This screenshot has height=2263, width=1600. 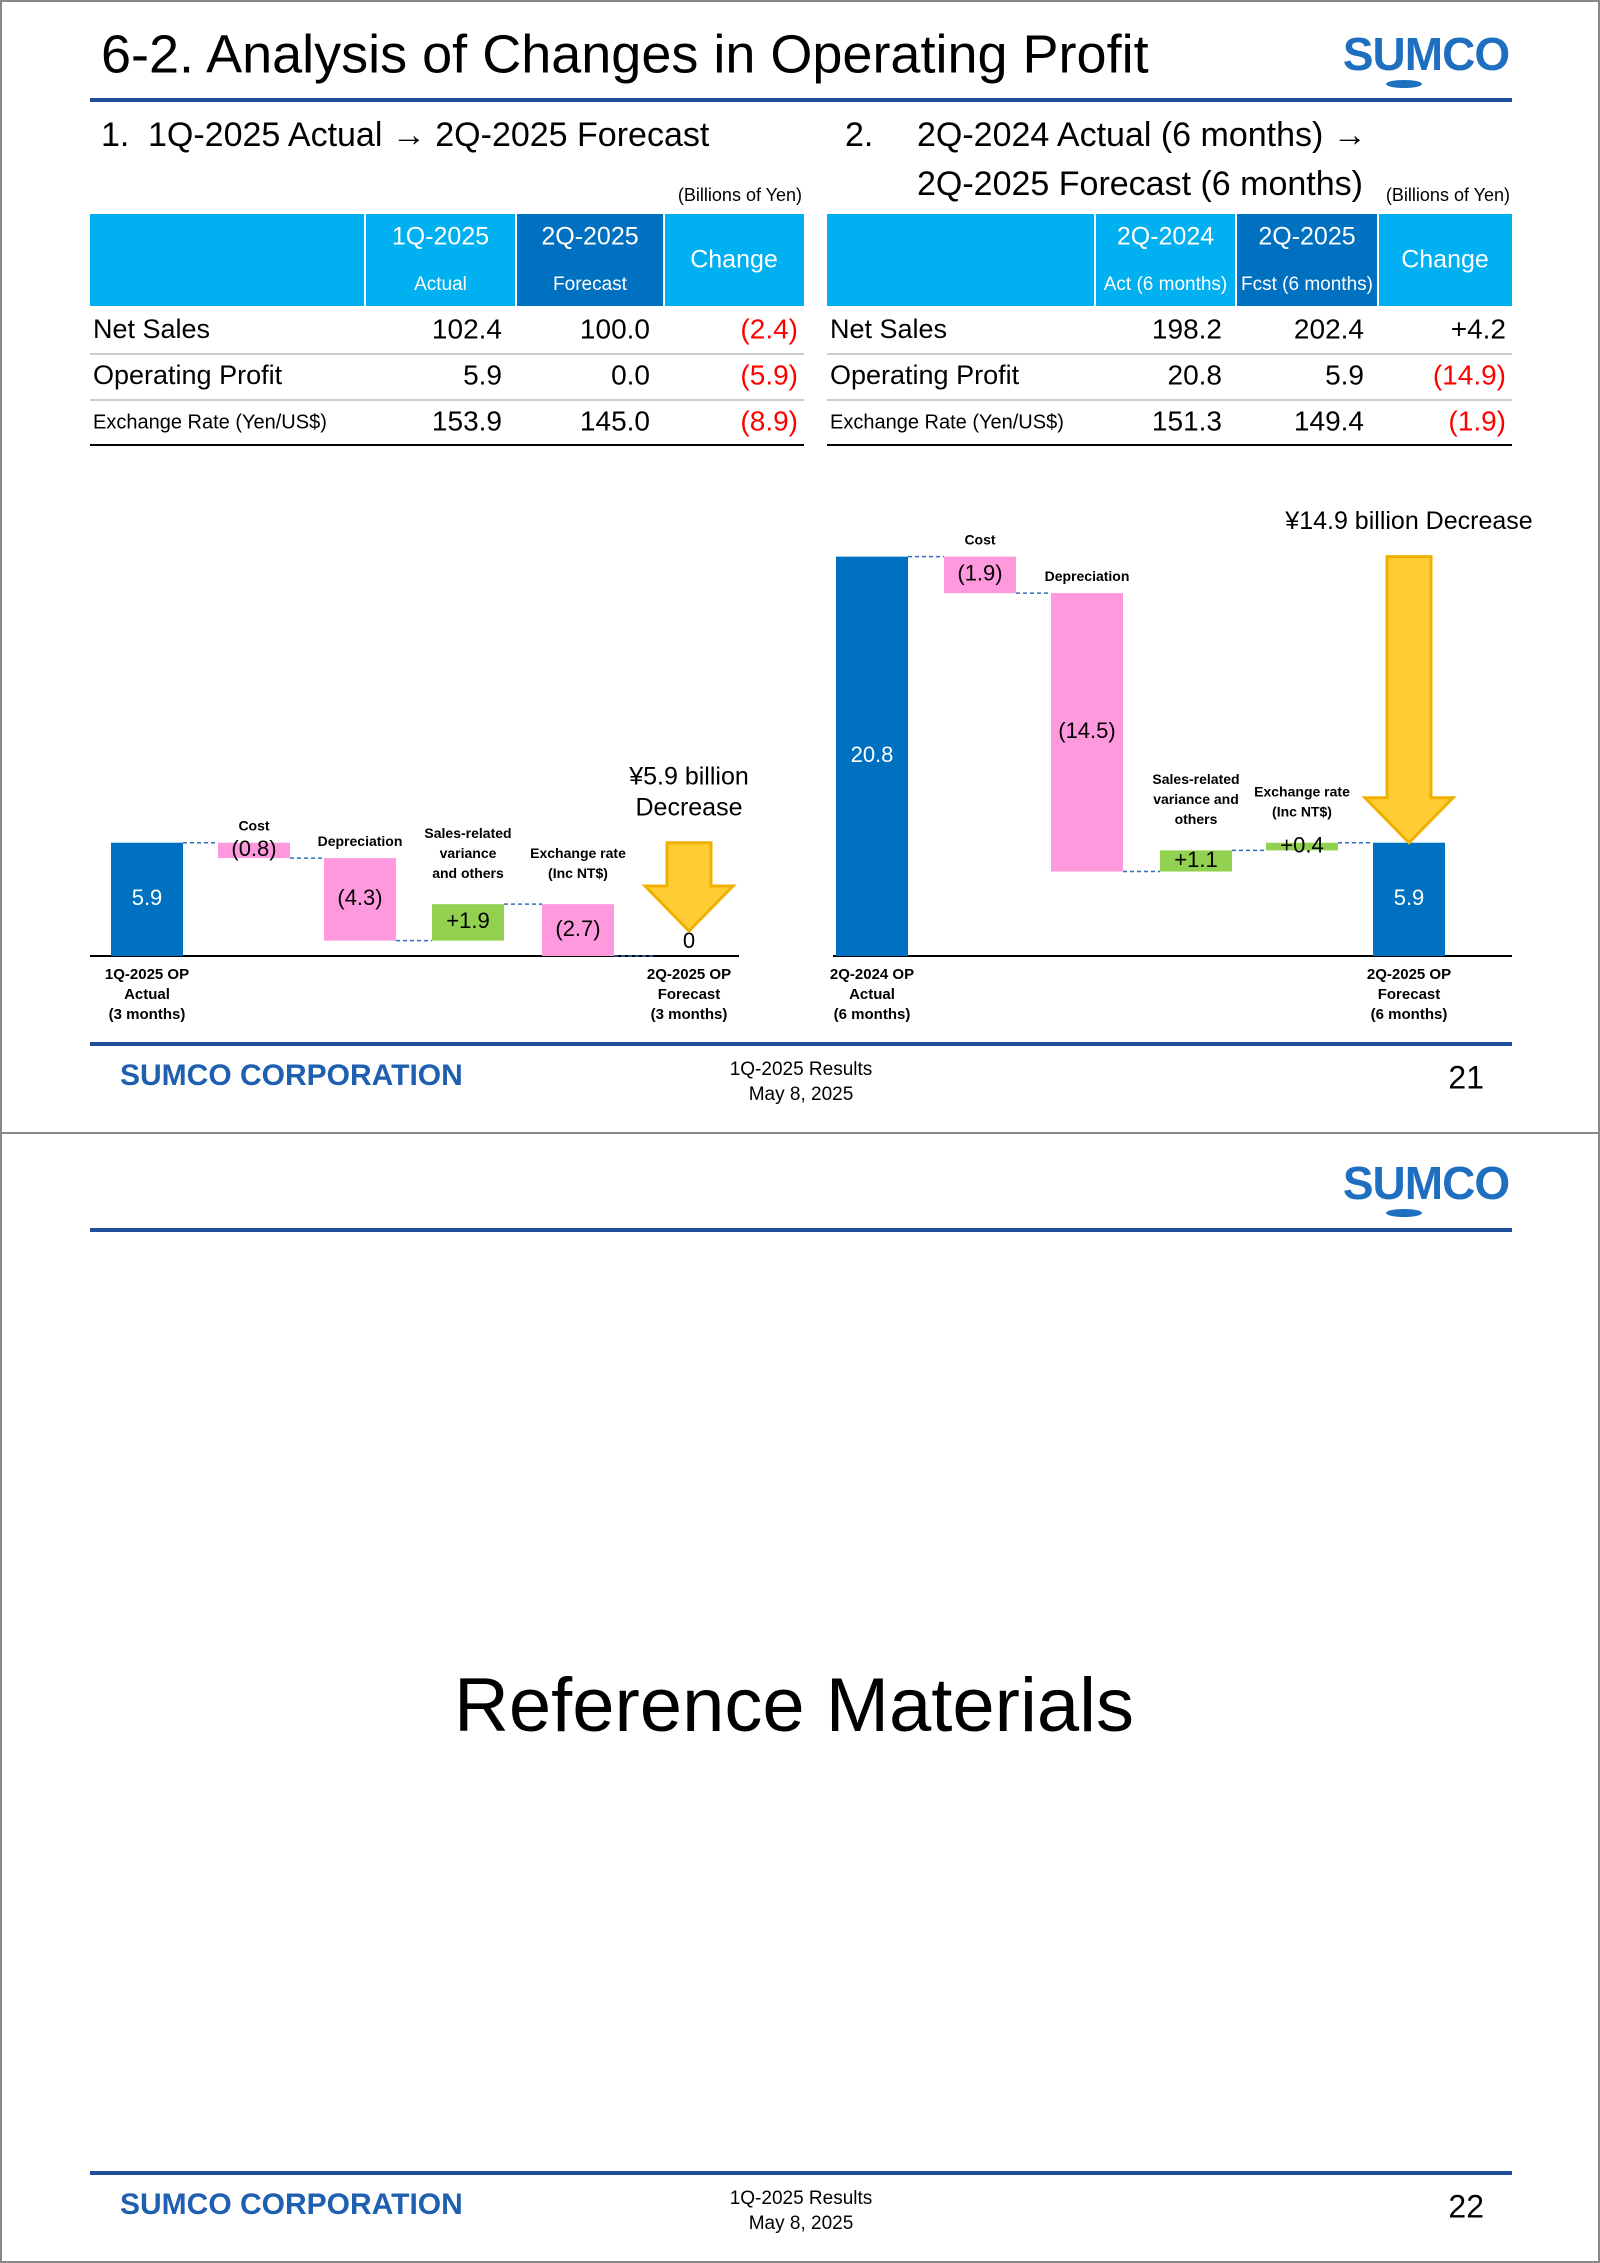 I want to click on annotation: ¥14.9 billion Decrease, so click(x=1408, y=521).